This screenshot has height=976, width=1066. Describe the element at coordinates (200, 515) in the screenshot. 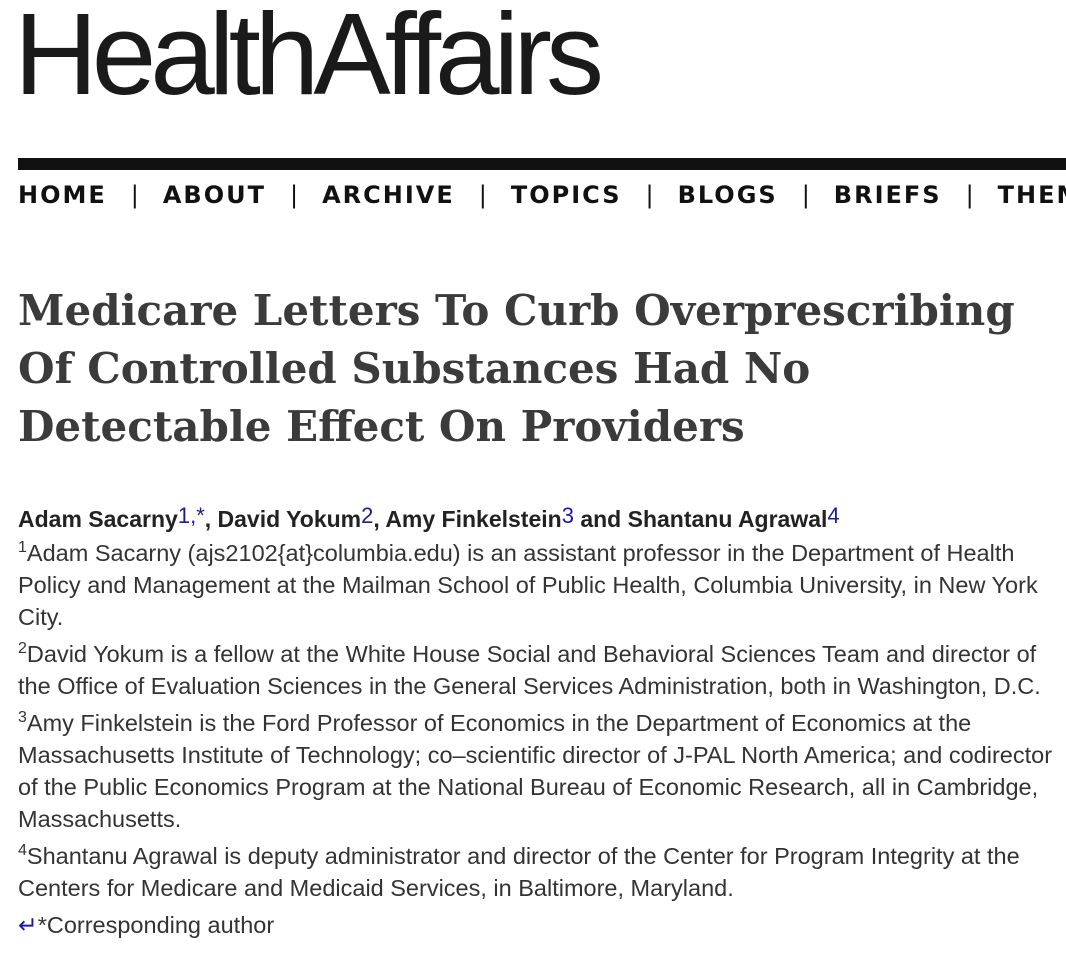

I see `corresponding-ref-link: *` at that location.